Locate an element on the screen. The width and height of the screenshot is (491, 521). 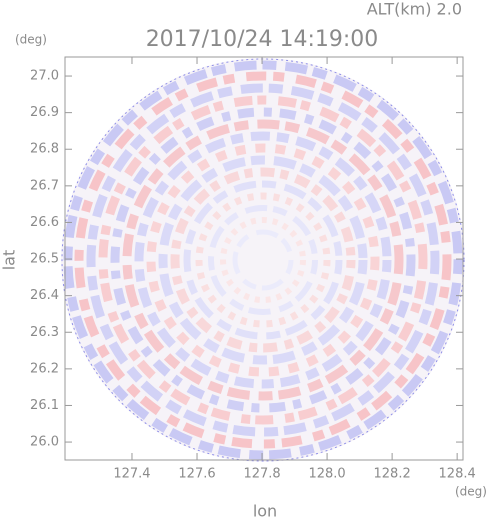
x-tick-label: 128.0 is located at coordinates (326, 474).